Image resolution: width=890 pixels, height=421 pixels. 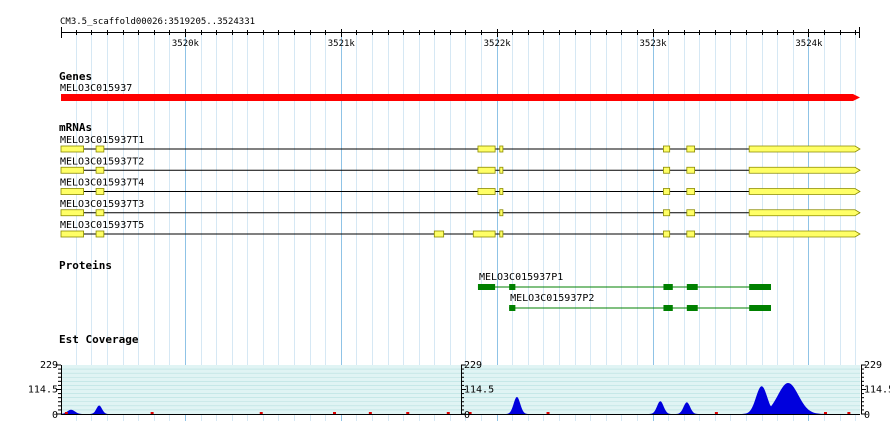 What do you see at coordinates (75, 76) in the screenshot?
I see `track-title-genes: Genes` at bounding box center [75, 76].